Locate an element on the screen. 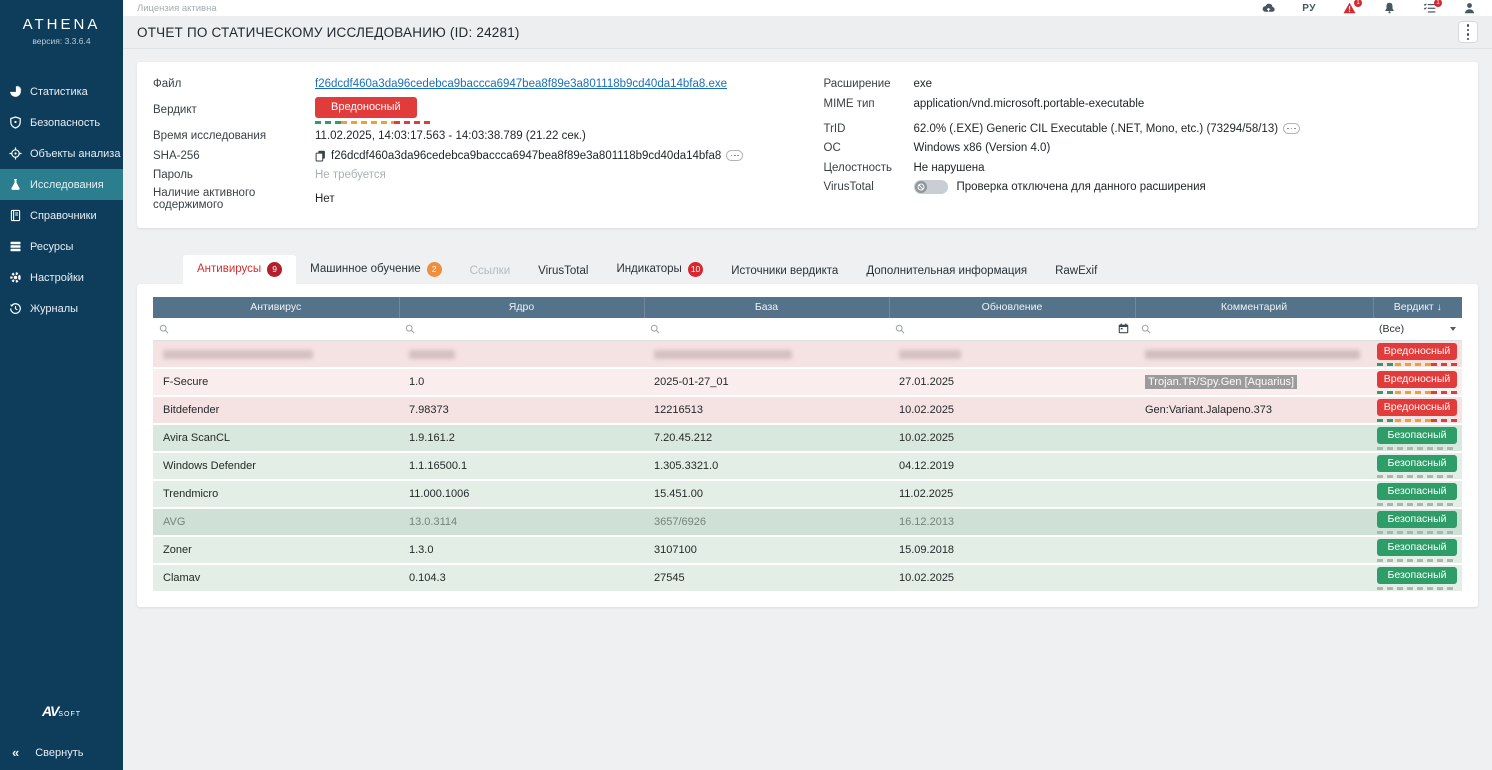 The width and height of the screenshot is (1492, 770). history-icon is located at coordinates (15, 308).